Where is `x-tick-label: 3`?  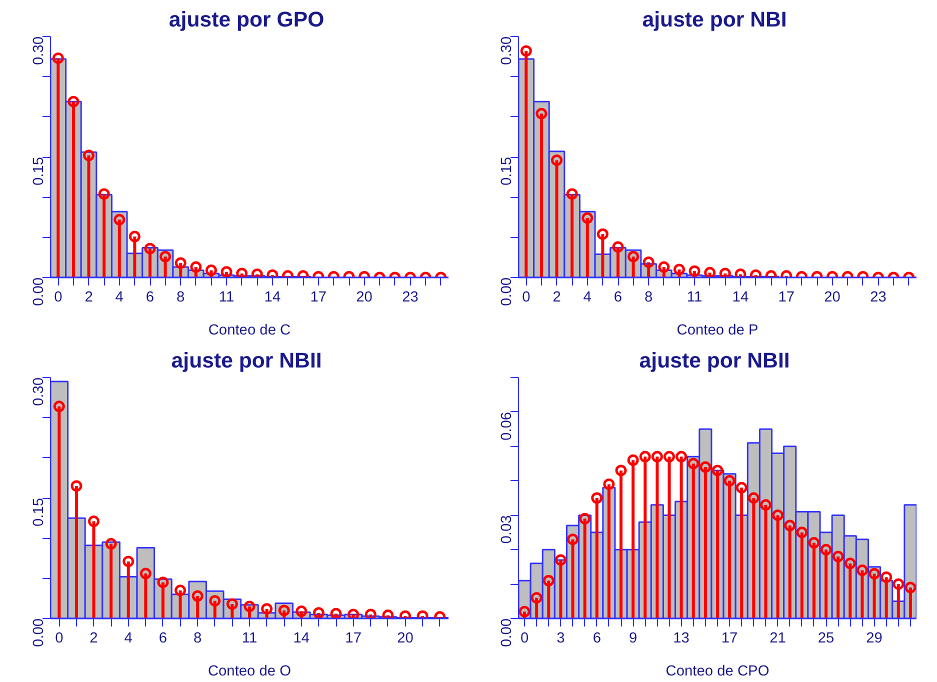
x-tick-label: 3 is located at coordinates (560, 638).